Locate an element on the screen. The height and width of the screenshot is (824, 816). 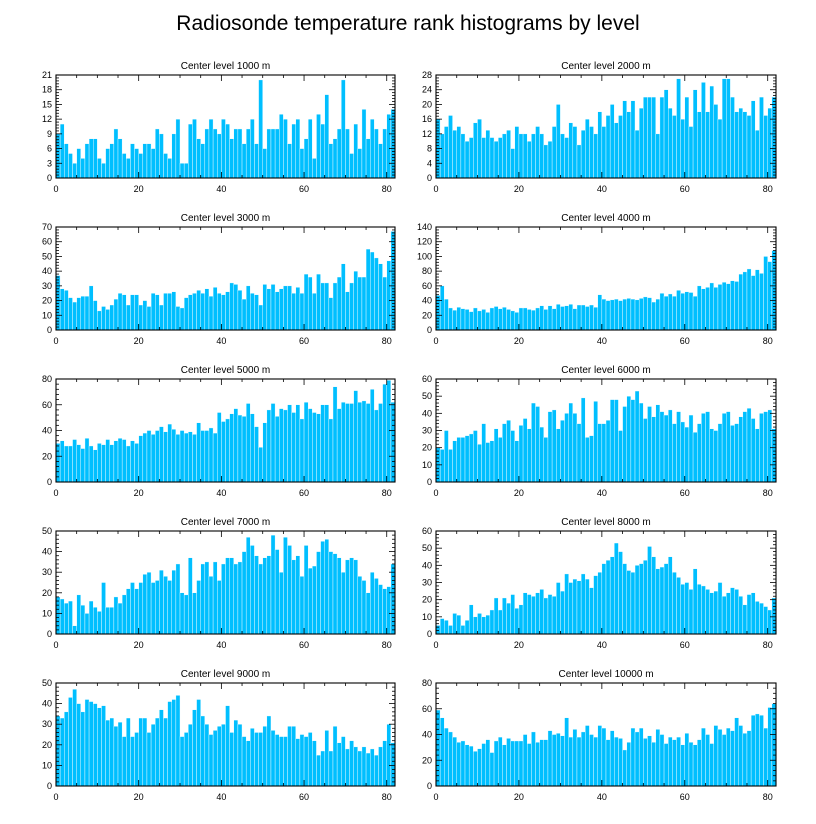
y-tick-label: 0 is located at coordinates (49, 786).